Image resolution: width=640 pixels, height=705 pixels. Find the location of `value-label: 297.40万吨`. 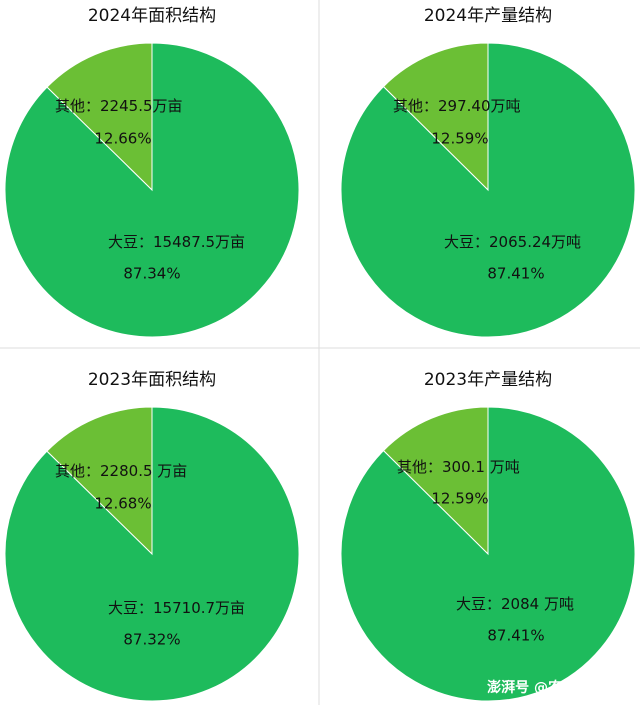

value-label: 297.40万吨 is located at coordinates (479, 106).